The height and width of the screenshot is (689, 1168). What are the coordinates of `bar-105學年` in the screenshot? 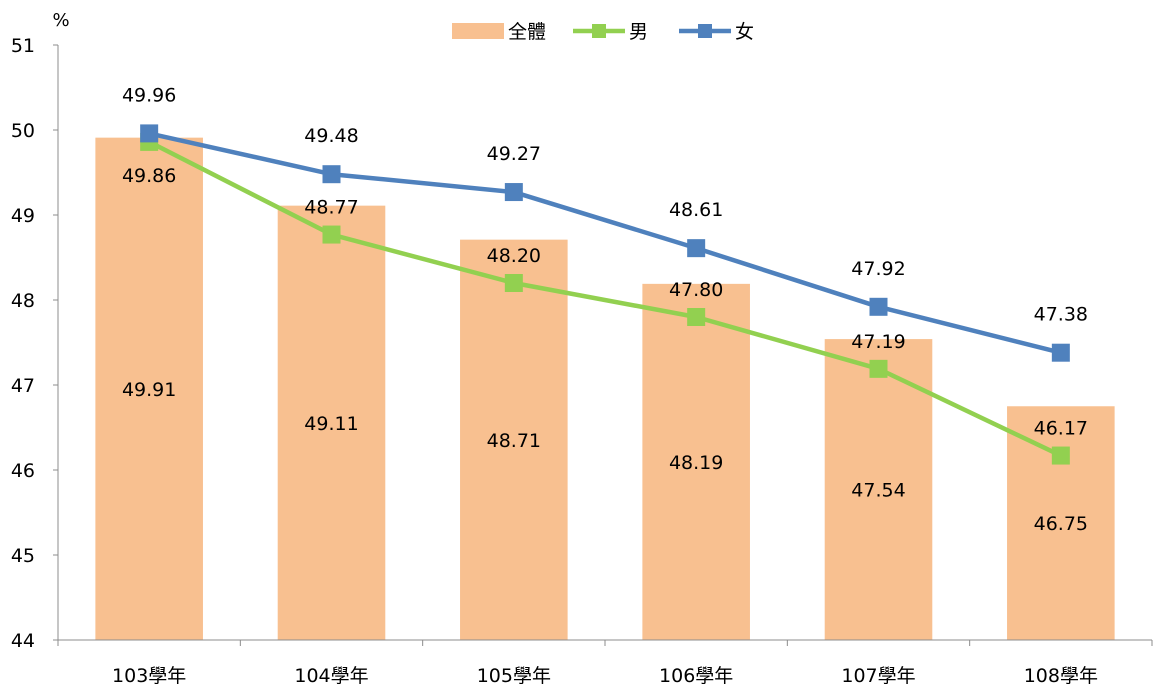 It's located at (514, 439).